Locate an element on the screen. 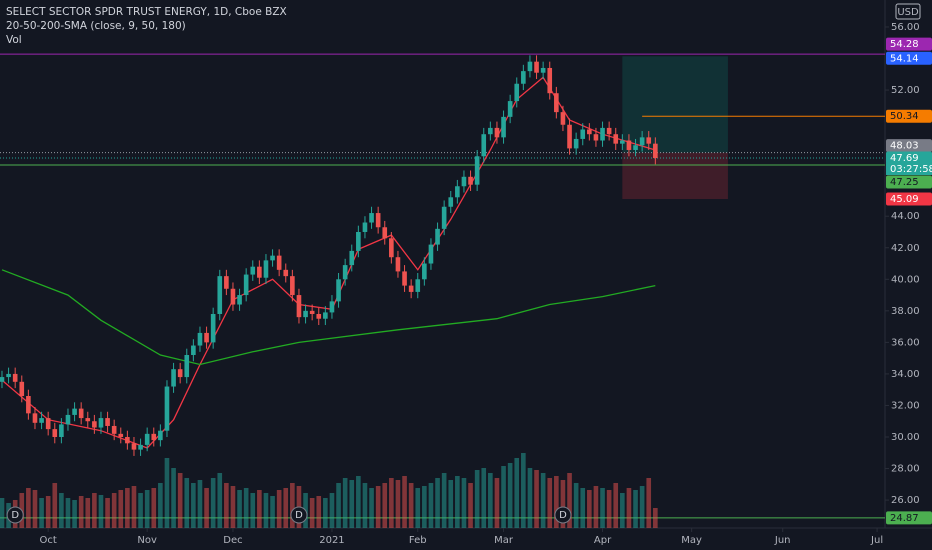  level-label: 50.34 is located at coordinates (904, 116).